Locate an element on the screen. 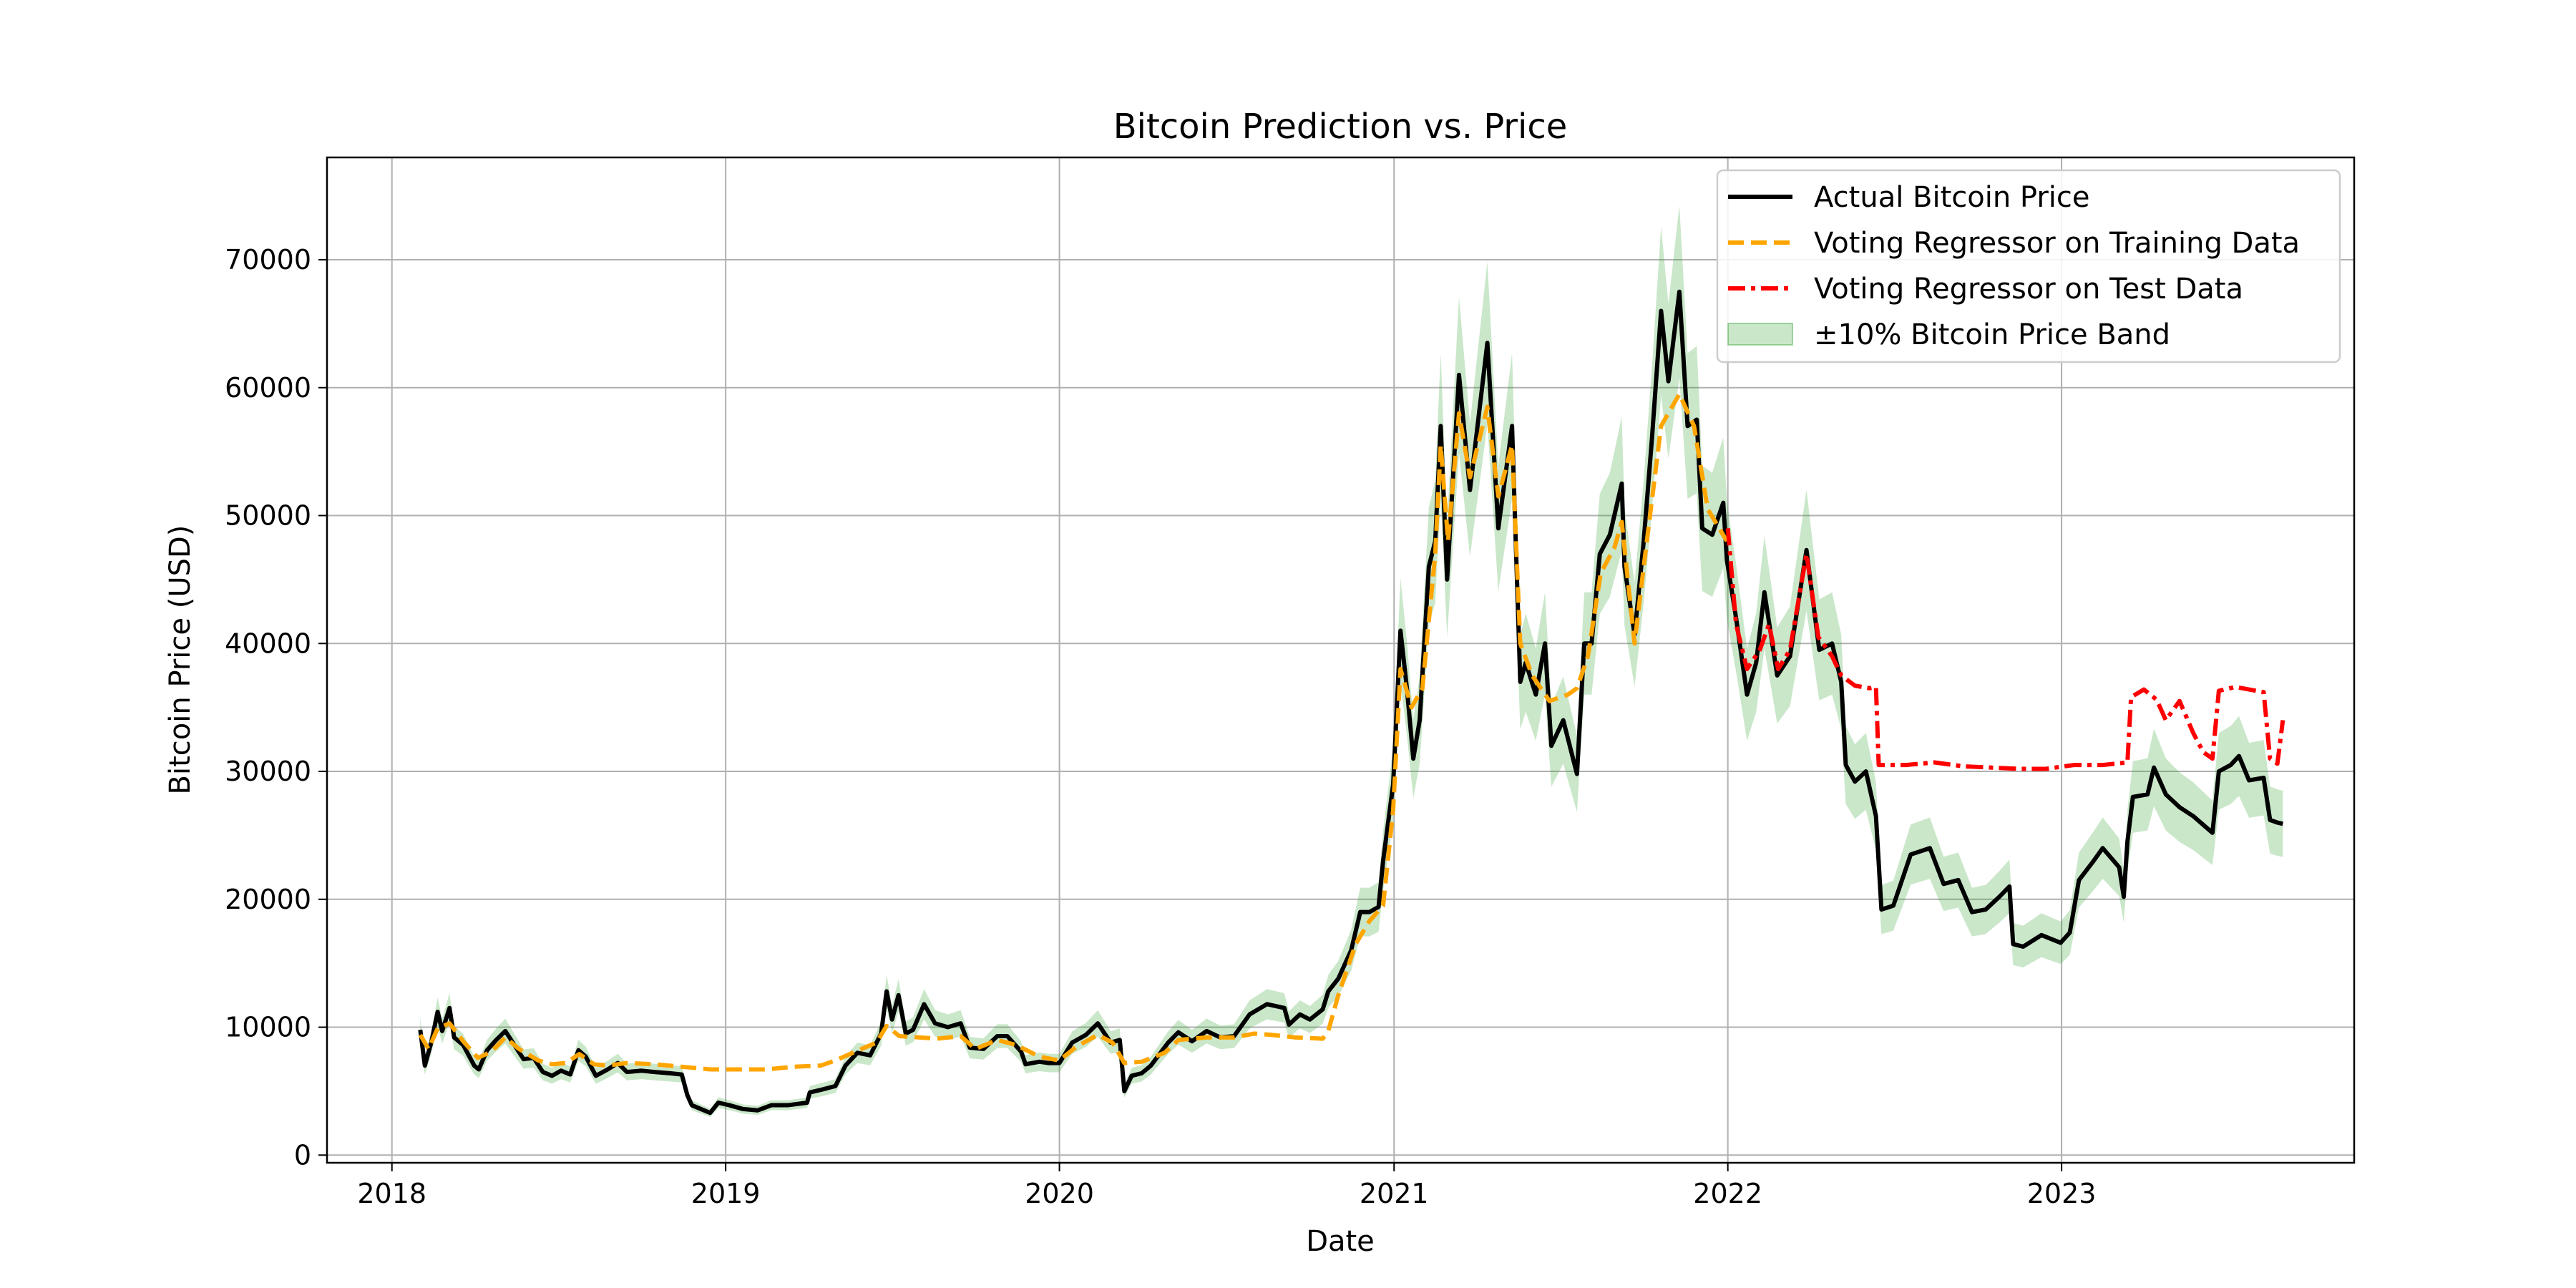  x-axis: 2018 2019 2020 2021 2022 2023 is located at coordinates (1226, 1186).